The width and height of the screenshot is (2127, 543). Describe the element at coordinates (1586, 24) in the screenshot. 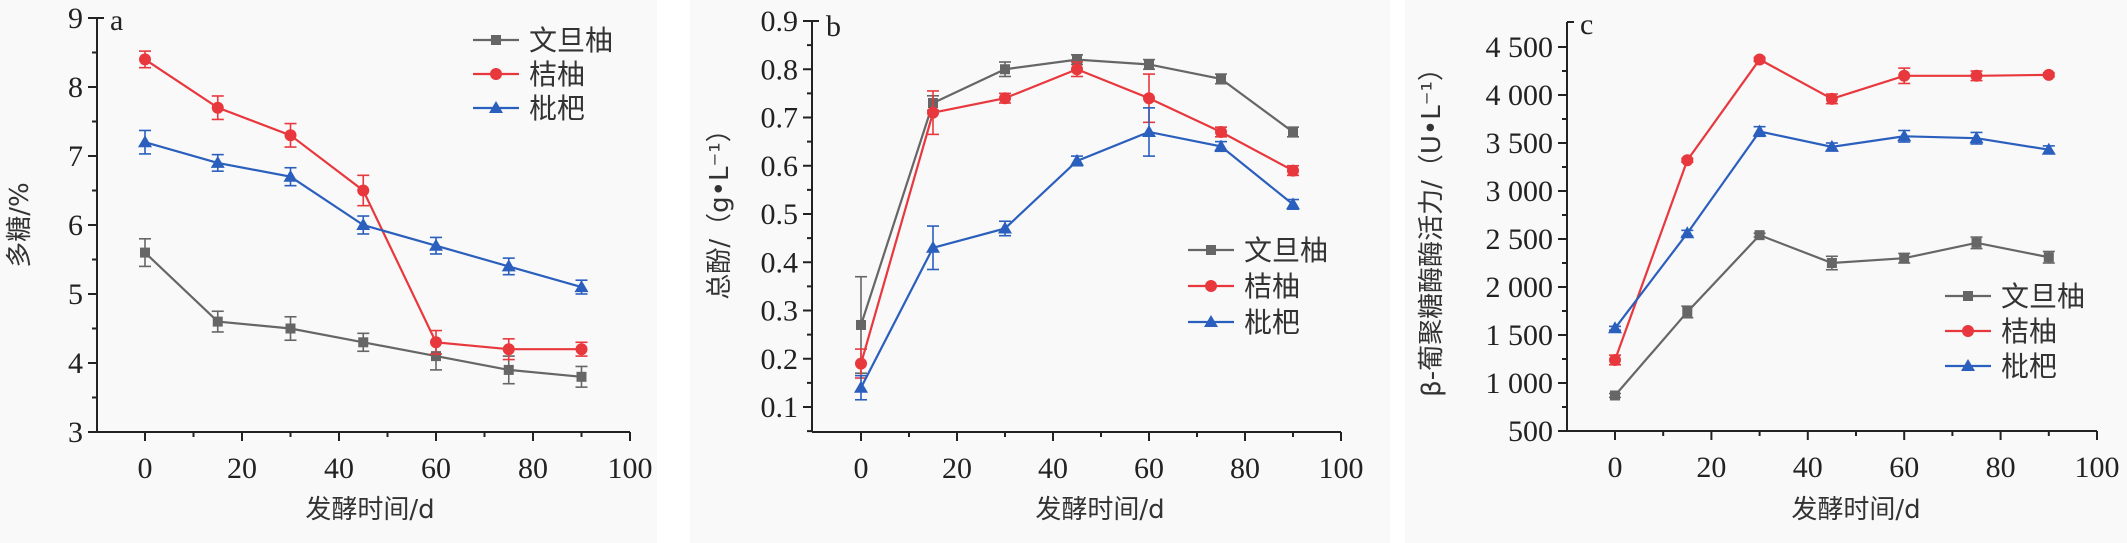

I see `panel-letter-c: c` at that location.